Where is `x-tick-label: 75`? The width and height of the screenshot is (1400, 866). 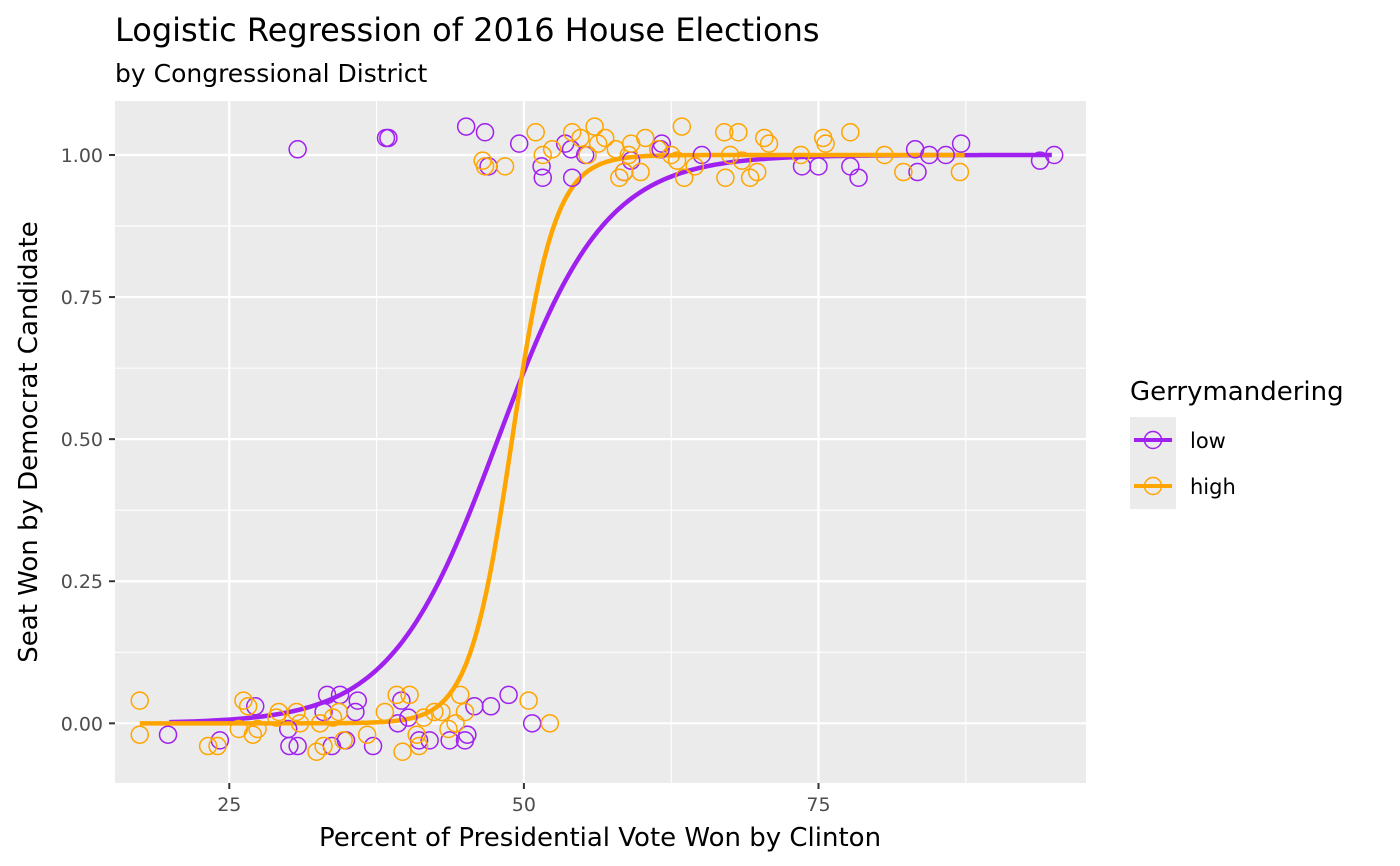
x-tick-label: 75 is located at coordinates (818, 805).